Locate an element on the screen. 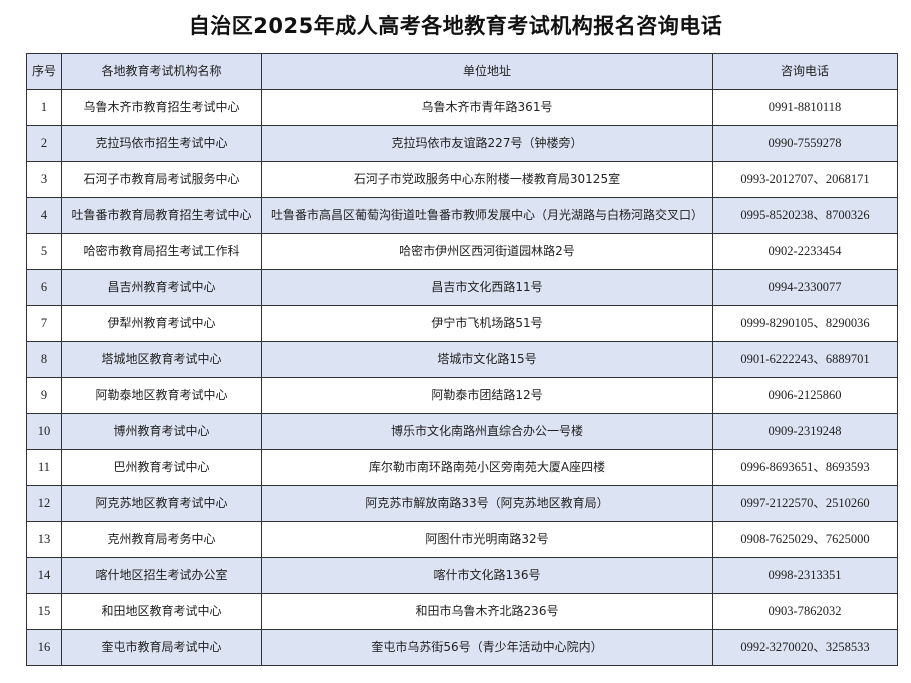 This screenshot has height=683, width=911. org-name: 阿克苏地区教育考试中心 is located at coordinates (161, 503).